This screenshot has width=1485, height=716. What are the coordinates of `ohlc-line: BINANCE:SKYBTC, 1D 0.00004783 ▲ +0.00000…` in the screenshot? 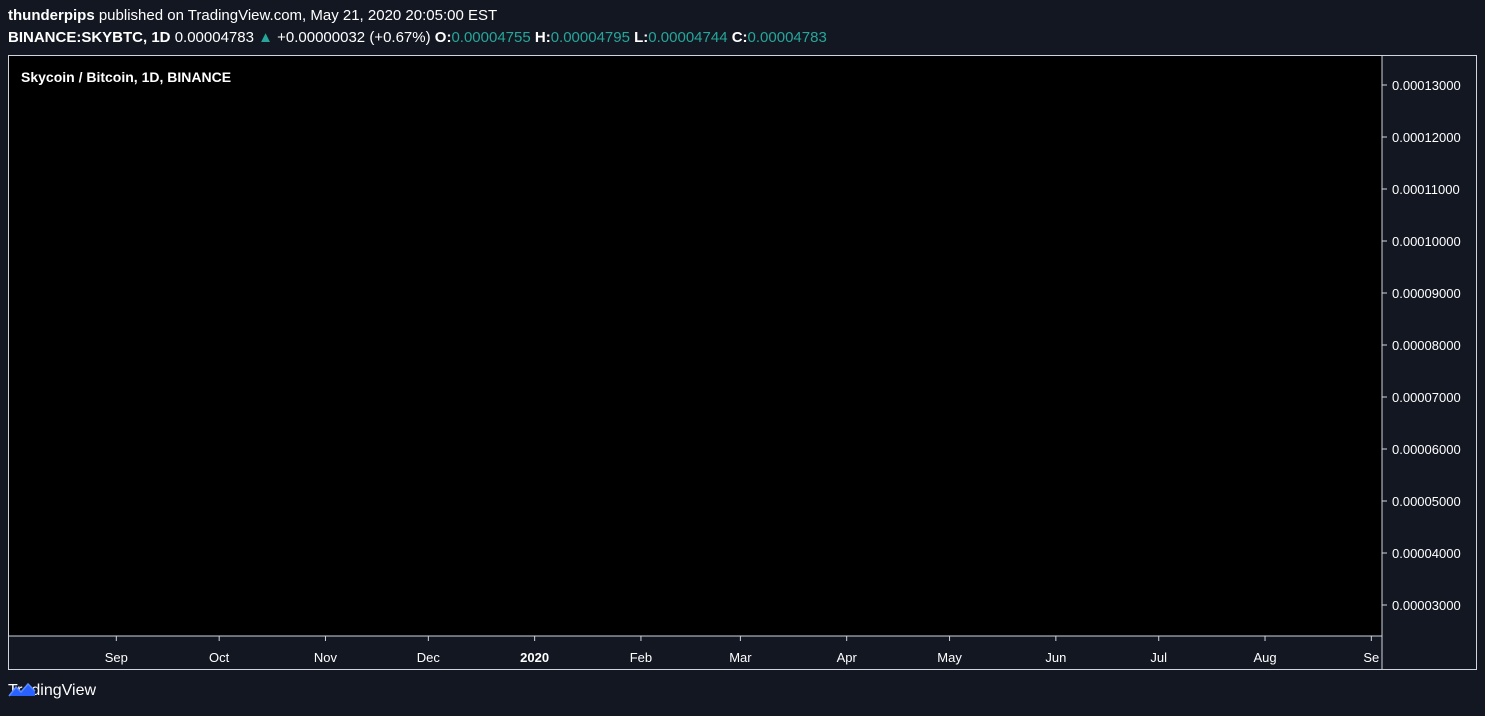 It's located at (417, 37).